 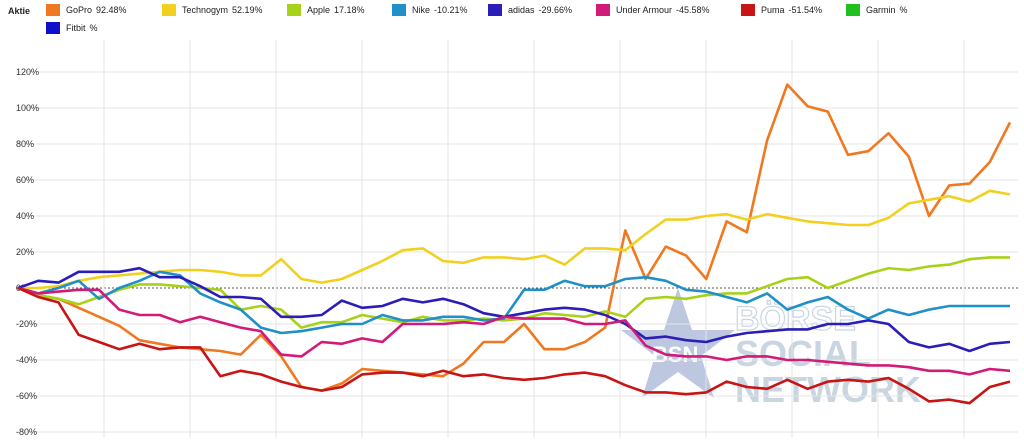 What do you see at coordinates (76, 28) in the screenshot?
I see `legend-series-name: Fitbit` at bounding box center [76, 28].